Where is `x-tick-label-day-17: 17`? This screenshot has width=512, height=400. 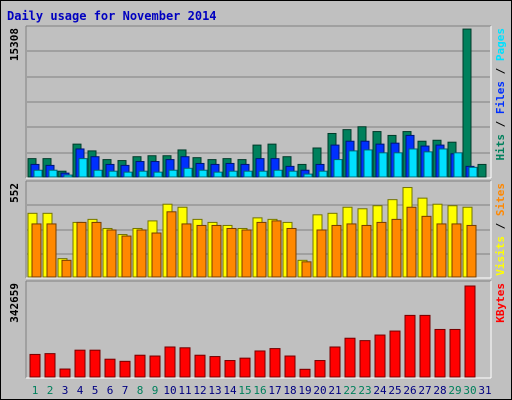 x-tick-label-day-17: 17 is located at coordinates (274, 390).